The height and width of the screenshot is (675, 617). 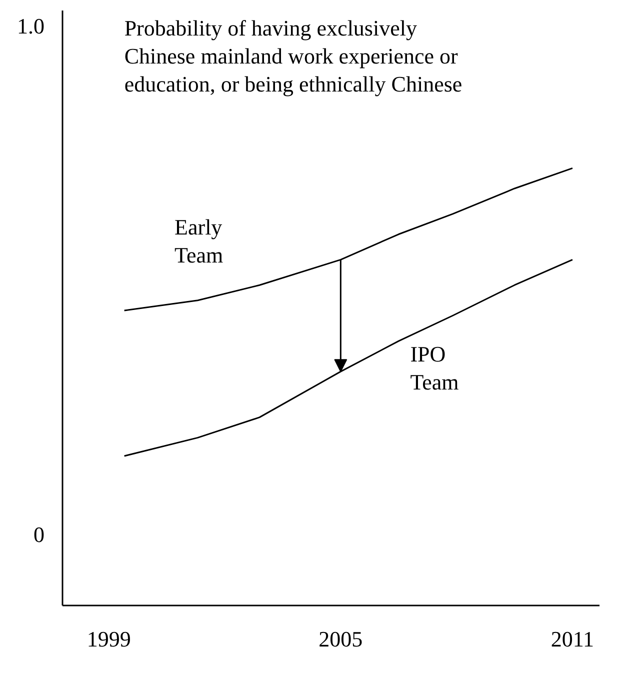 I want to click on series-label: IPO Team, so click(x=434, y=367).